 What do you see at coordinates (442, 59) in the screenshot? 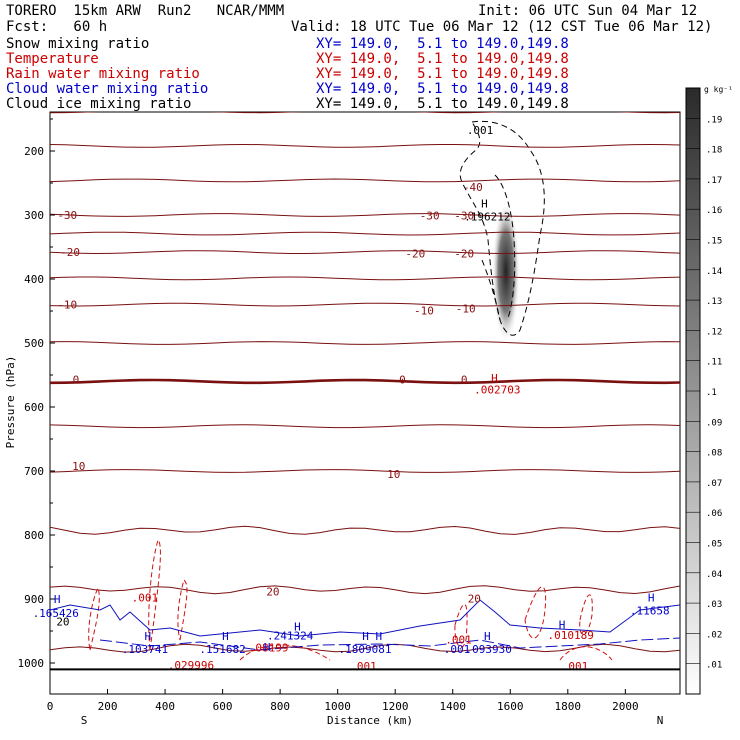
I see `field-xy-temperature: XY= 149.0, 5.1 to 149.0,149.8` at bounding box center [442, 59].